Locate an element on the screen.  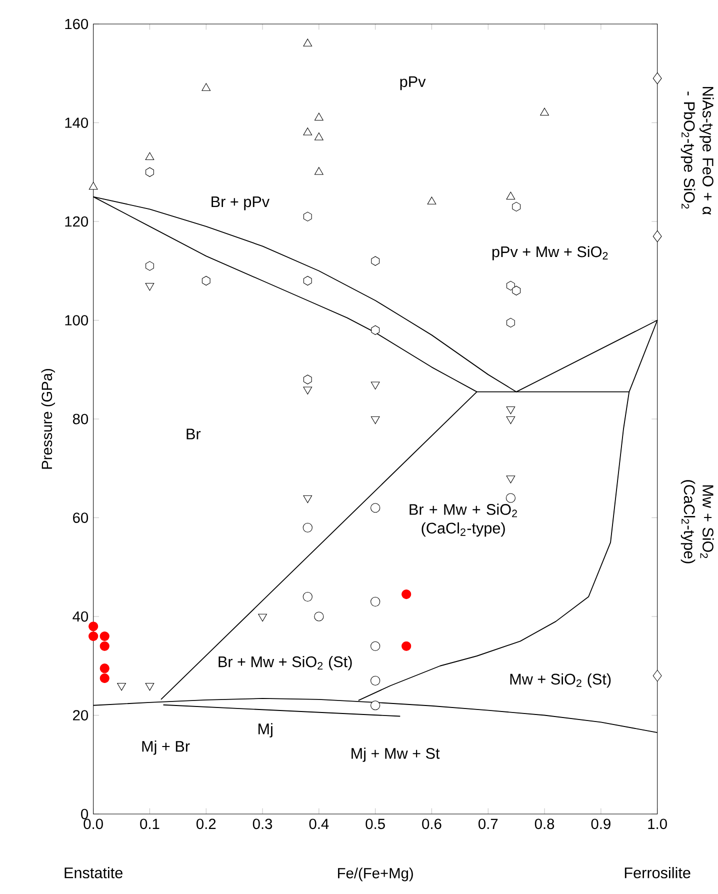
y-tick-label: 20 is located at coordinates (80, 715).